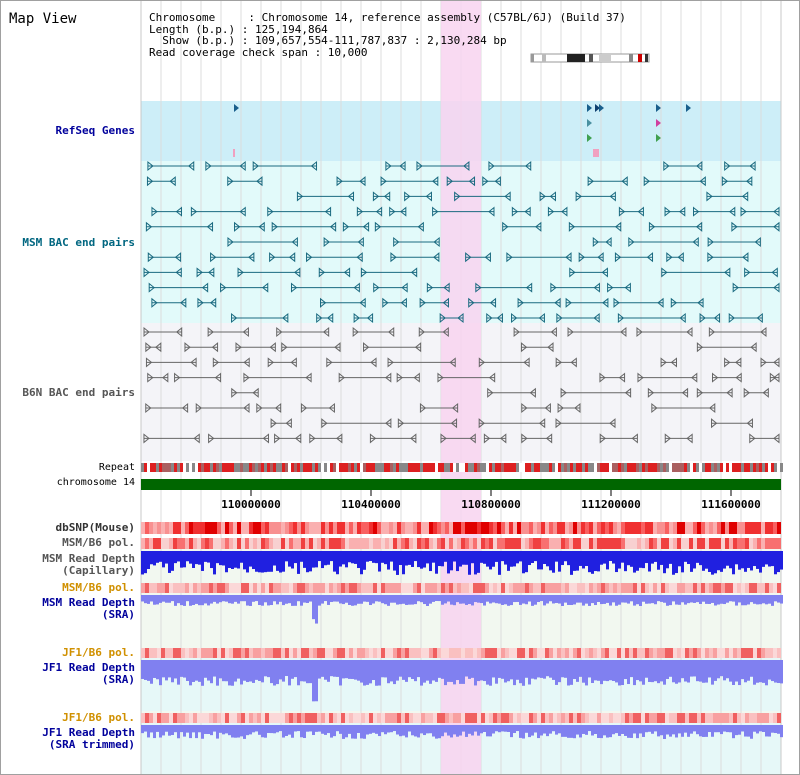 This screenshot has width=800, height=775. What do you see at coordinates (258, 52) in the screenshot?
I see `coverage-span-info: Read coverage check span : 10,000` at bounding box center [258, 52].